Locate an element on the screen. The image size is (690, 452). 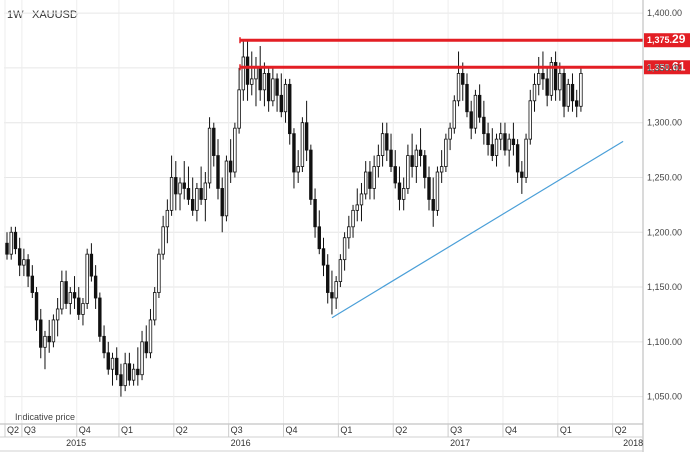
price-level-badge-label: 1,375.29 is located at coordinates (666, 39).